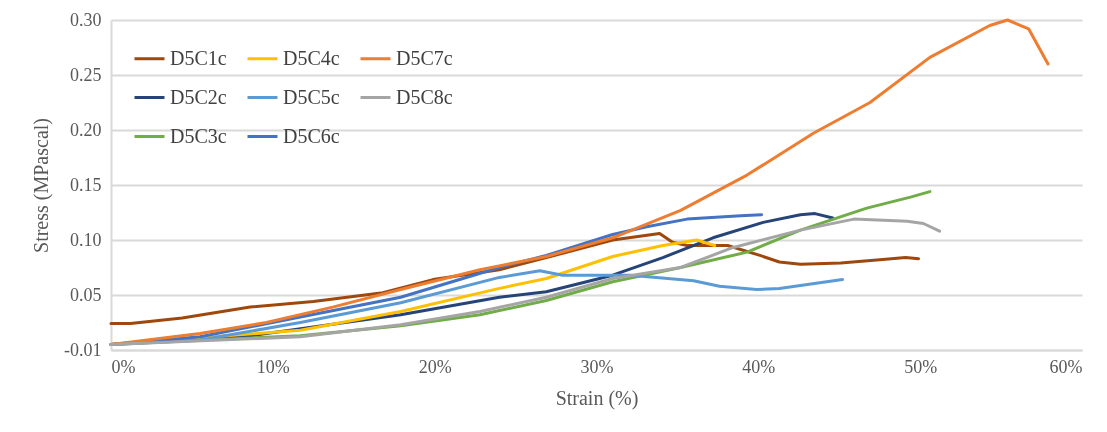 The height and width of the screenshot is (432, 1107). What do you see at coordinates (86, 184) in the screenshot?
I see `y-tick-label: 0.15` at bounding box center [86, 184].